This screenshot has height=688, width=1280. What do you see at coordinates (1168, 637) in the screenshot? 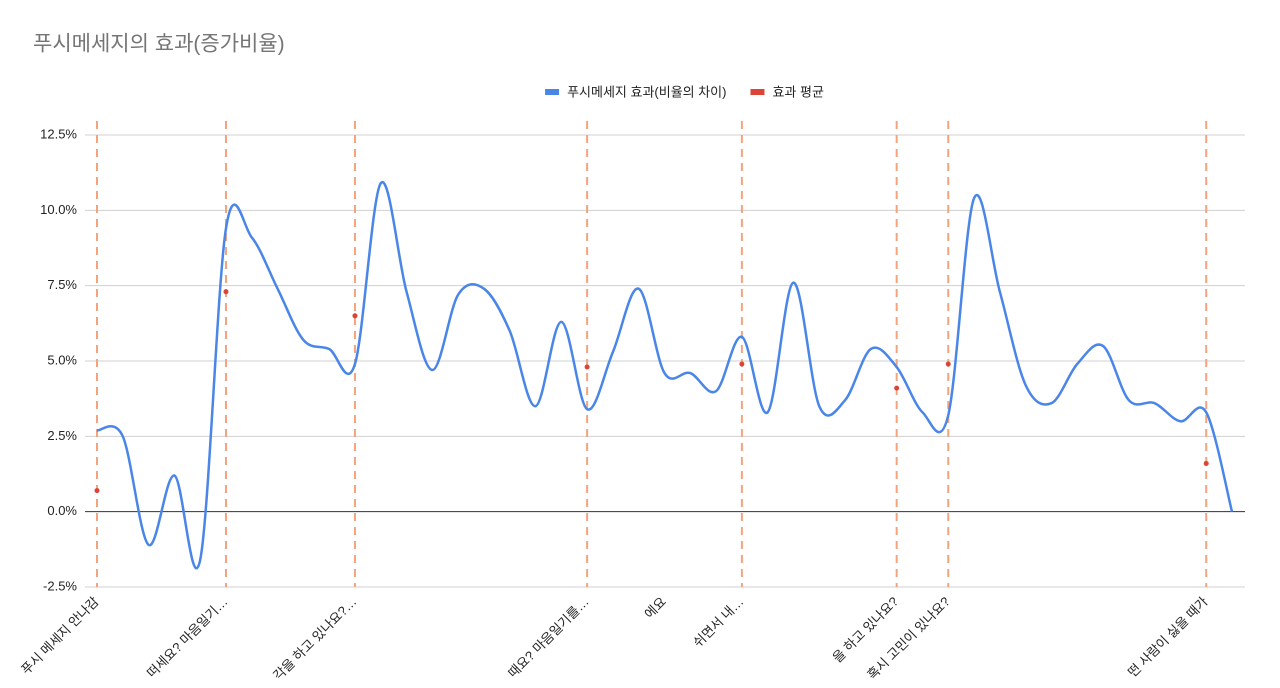
I see `x-tick-label: 떤 사람이 싫을 때가` at bounding box center [1168, 637].